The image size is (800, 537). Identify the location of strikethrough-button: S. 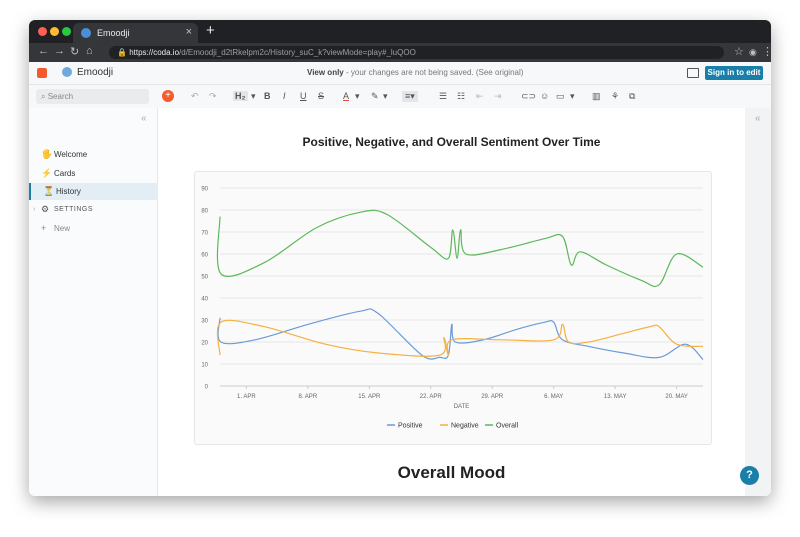
(321, 96).